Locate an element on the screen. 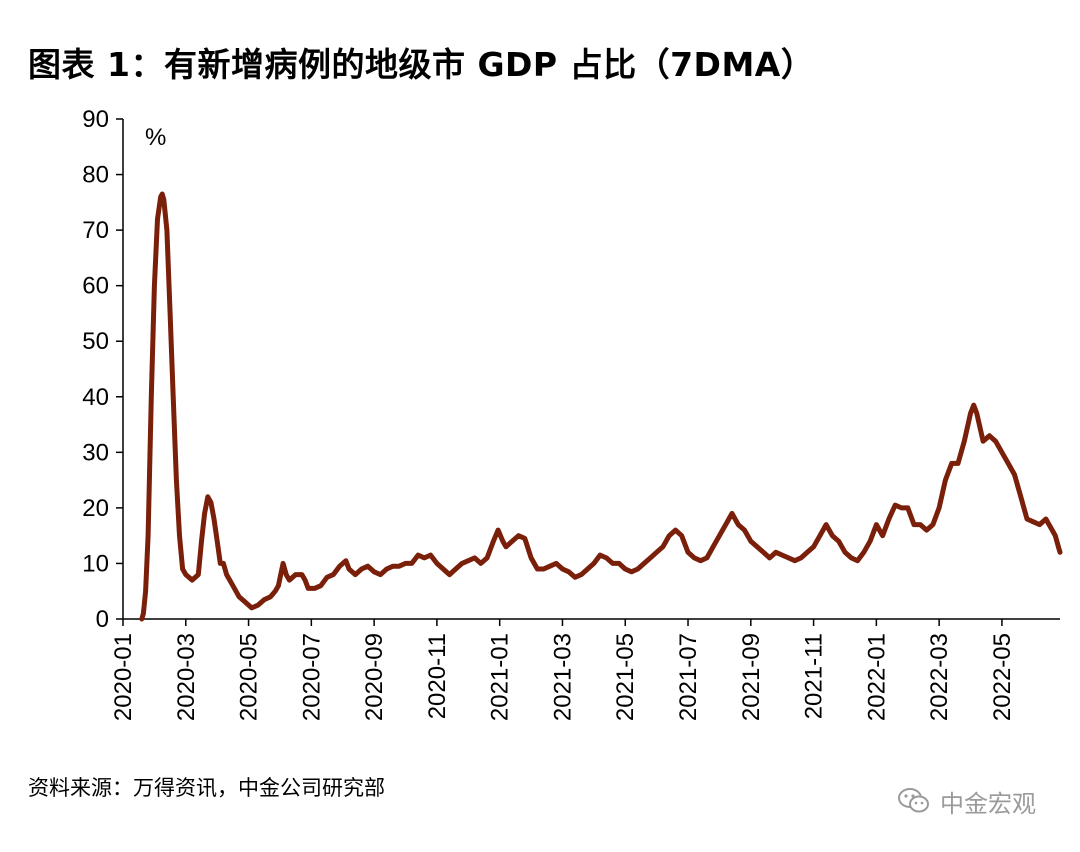 The height and width of the screenshot is (852, 1080). x-tick-label: 2021-07 is located at coordinates (688, 677).